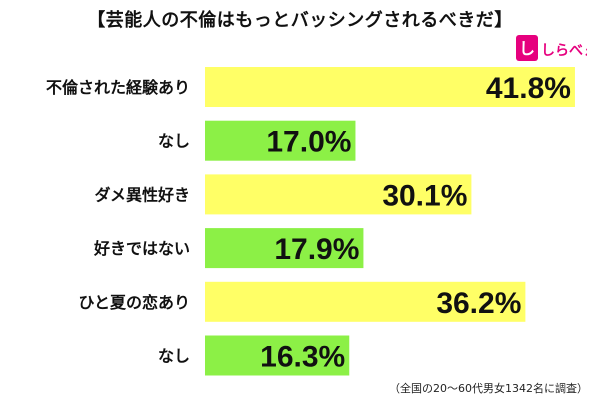  What do you see at coordinates (302, 357) in the screenshot?
I see `value-label: 16.3%` at bounding box center [302, 357].